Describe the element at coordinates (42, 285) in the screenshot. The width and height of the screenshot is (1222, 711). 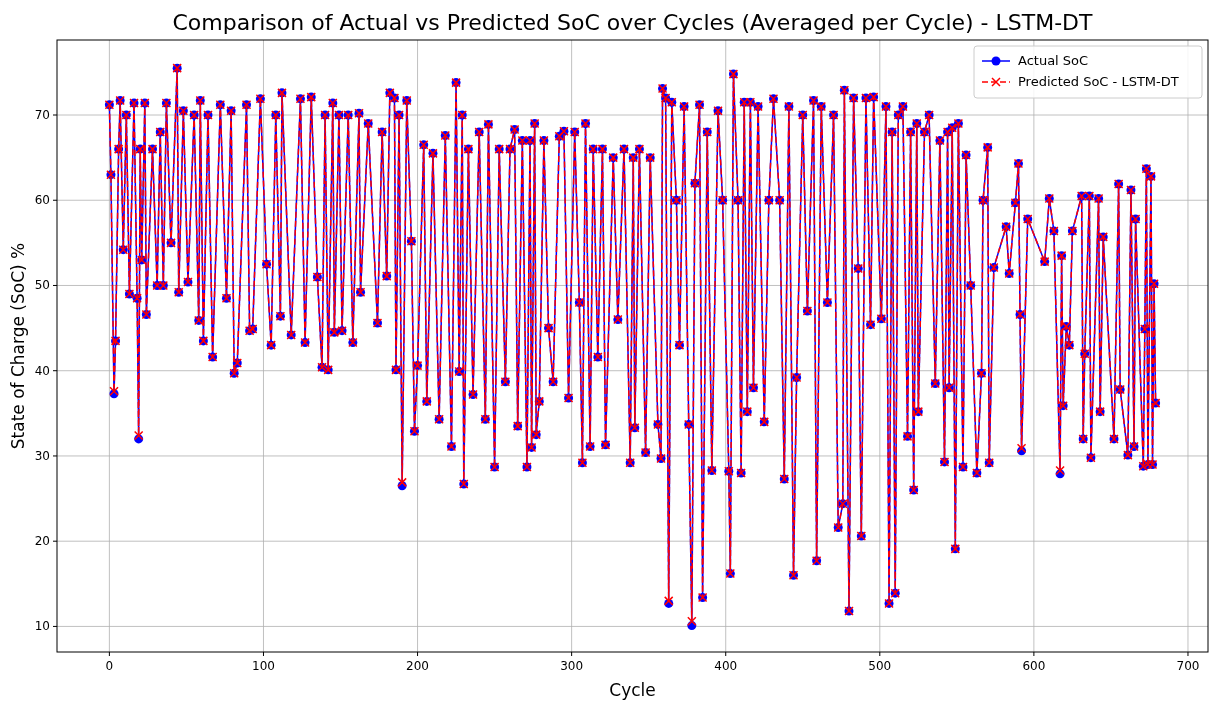
I see `y-tick-label: 50` at that location.